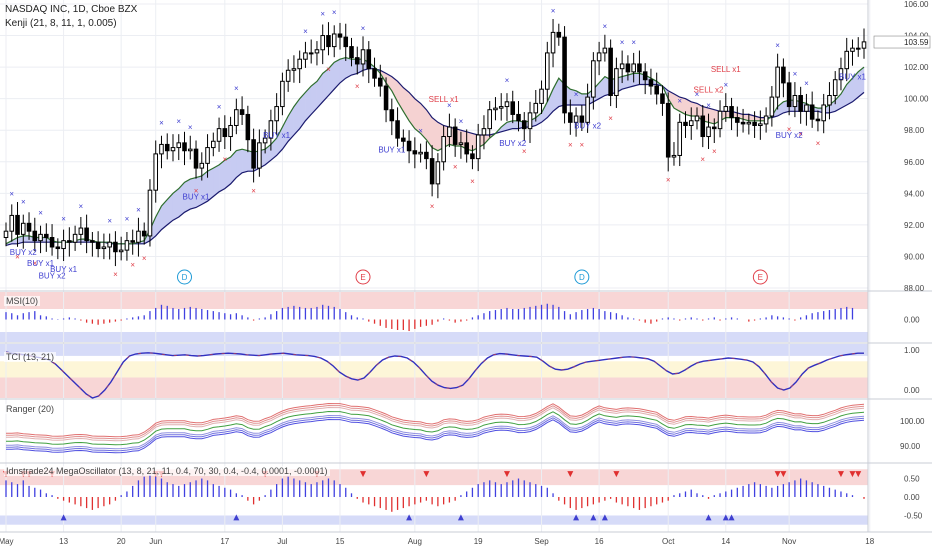 This screenshot has width=932, height=555. I want to click on time-tick-2: 20, so click(121, 541).